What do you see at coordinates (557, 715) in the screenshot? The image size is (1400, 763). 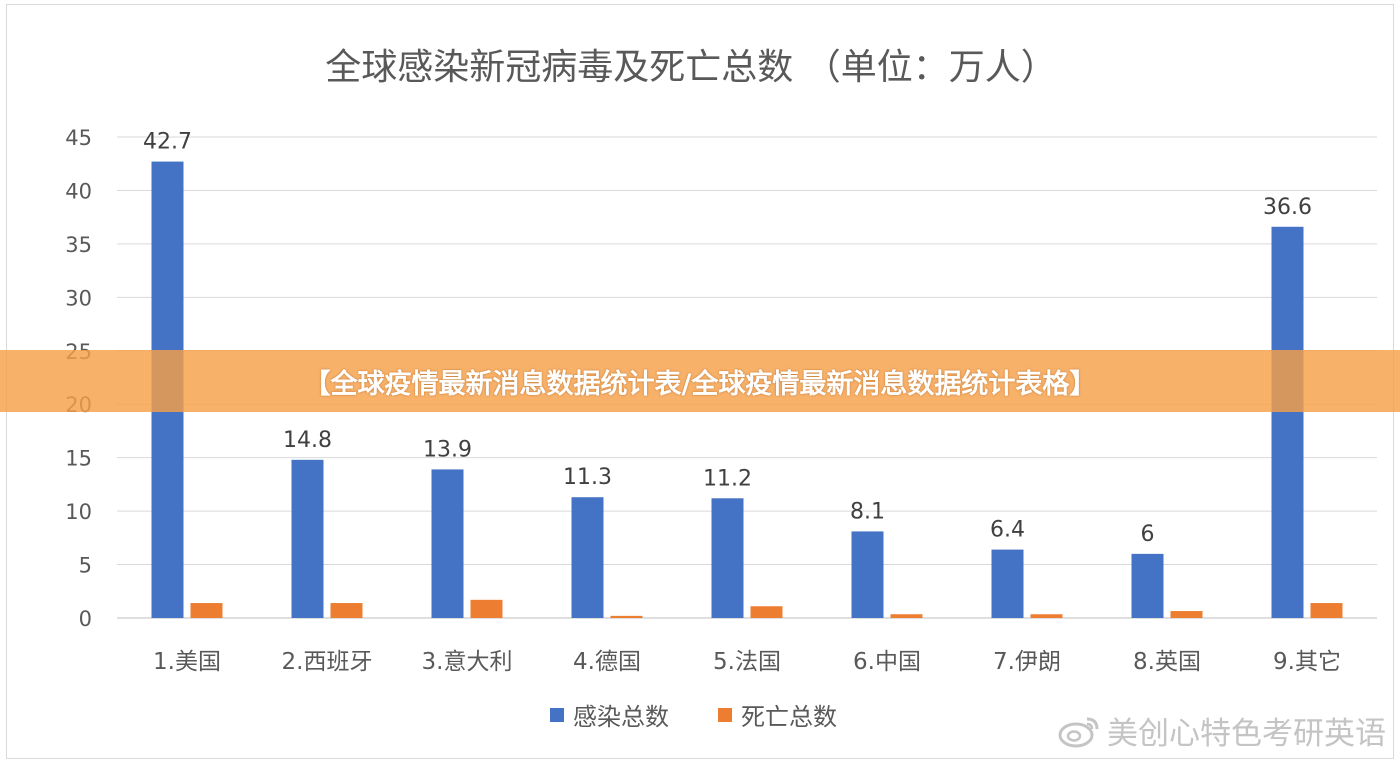 I see `legend-swatch-infected` at bounding box center [557, 715].